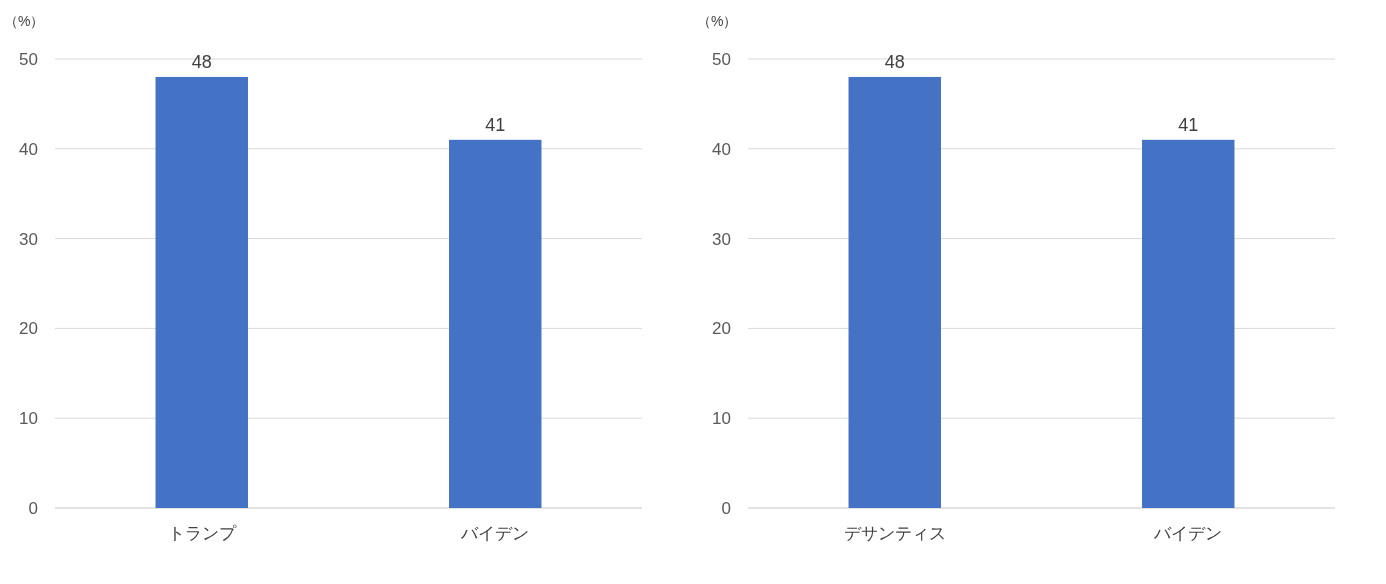 This screenshot has height=584, width=1386. I want to click on x-tick-label: トランプ, so click(202, 533).